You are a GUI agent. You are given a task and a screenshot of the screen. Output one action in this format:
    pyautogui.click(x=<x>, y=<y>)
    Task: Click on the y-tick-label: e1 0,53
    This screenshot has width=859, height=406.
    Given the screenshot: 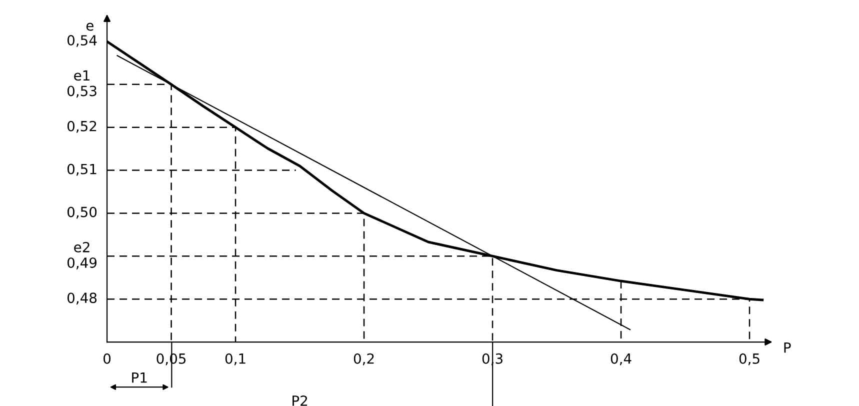 What is the action you would take?
    pyautogui.click(x=81, y=84)
    